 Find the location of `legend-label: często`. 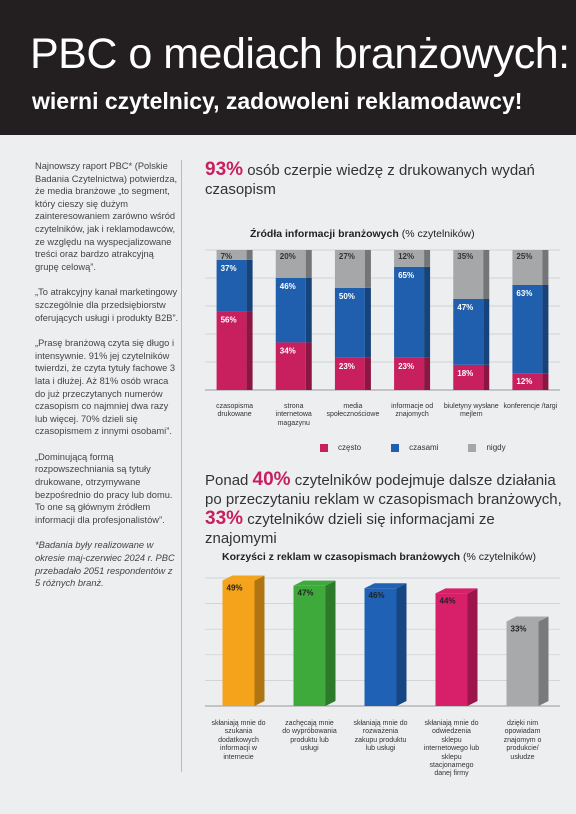

legend-label: często is located at coordinates (350, 447).